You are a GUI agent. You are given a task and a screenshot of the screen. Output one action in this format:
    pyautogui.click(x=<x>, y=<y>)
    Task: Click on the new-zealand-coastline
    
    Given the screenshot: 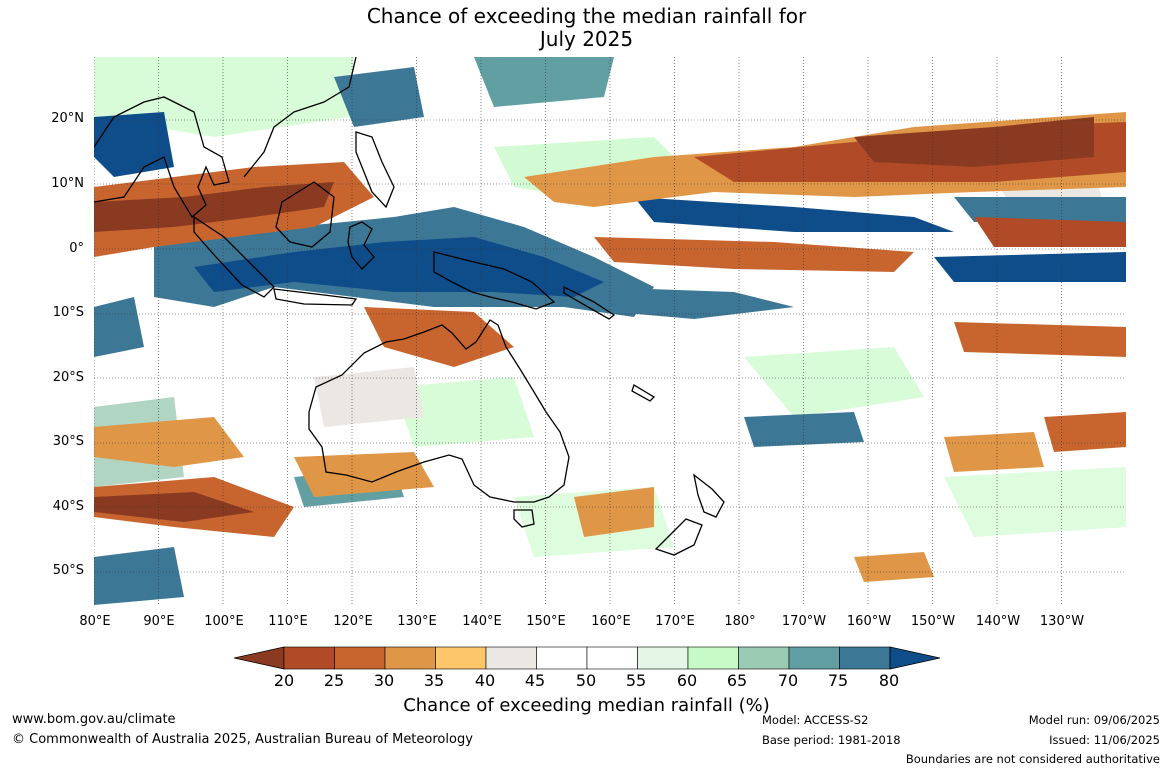 What is the action you would take?
    pyautogui.click(x=689, y=514)
    